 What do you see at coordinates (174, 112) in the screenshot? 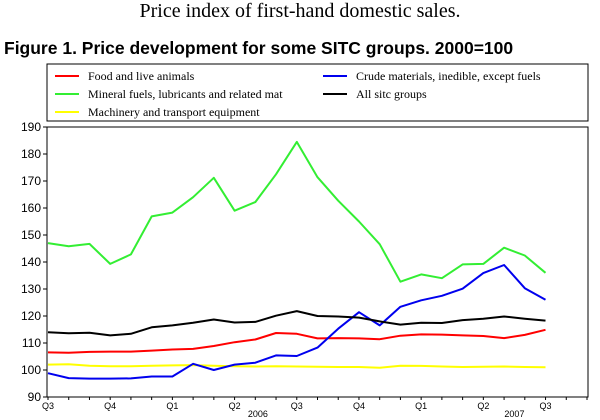
I see `legend-label: Machinery and transport equipment` at bounding box center [174, 112].